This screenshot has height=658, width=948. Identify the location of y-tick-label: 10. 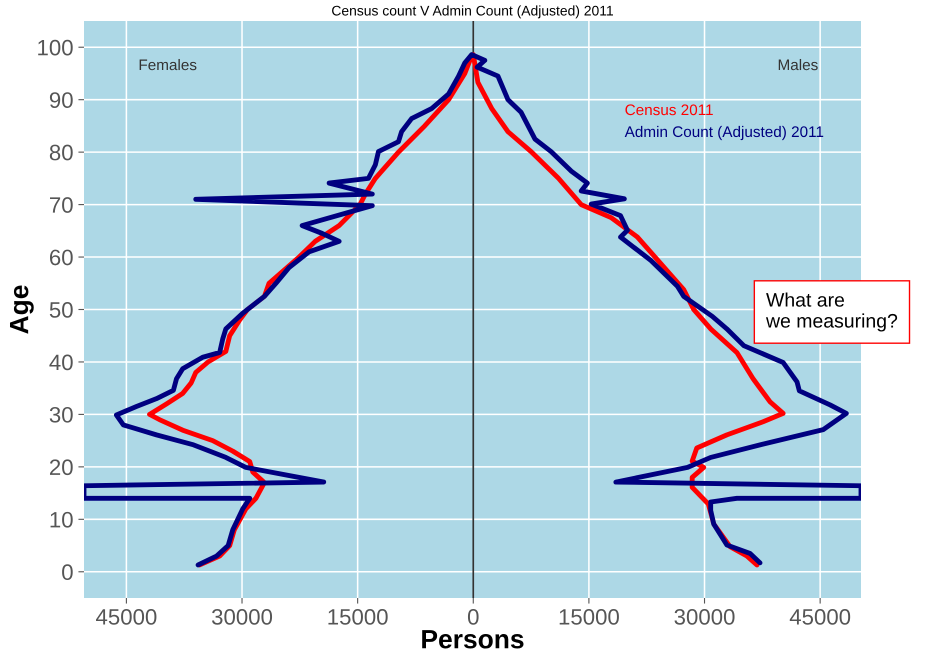
(61, 520).